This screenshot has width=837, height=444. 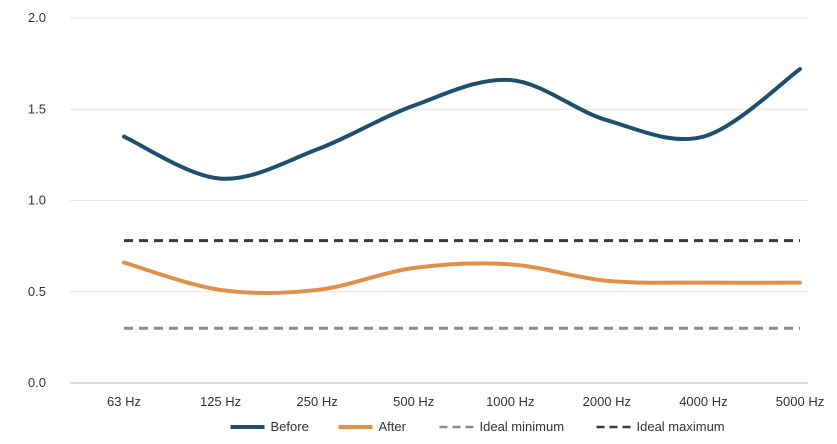 I want to click on x-tick-label: 500 Hz, so click(x=413, y=401).